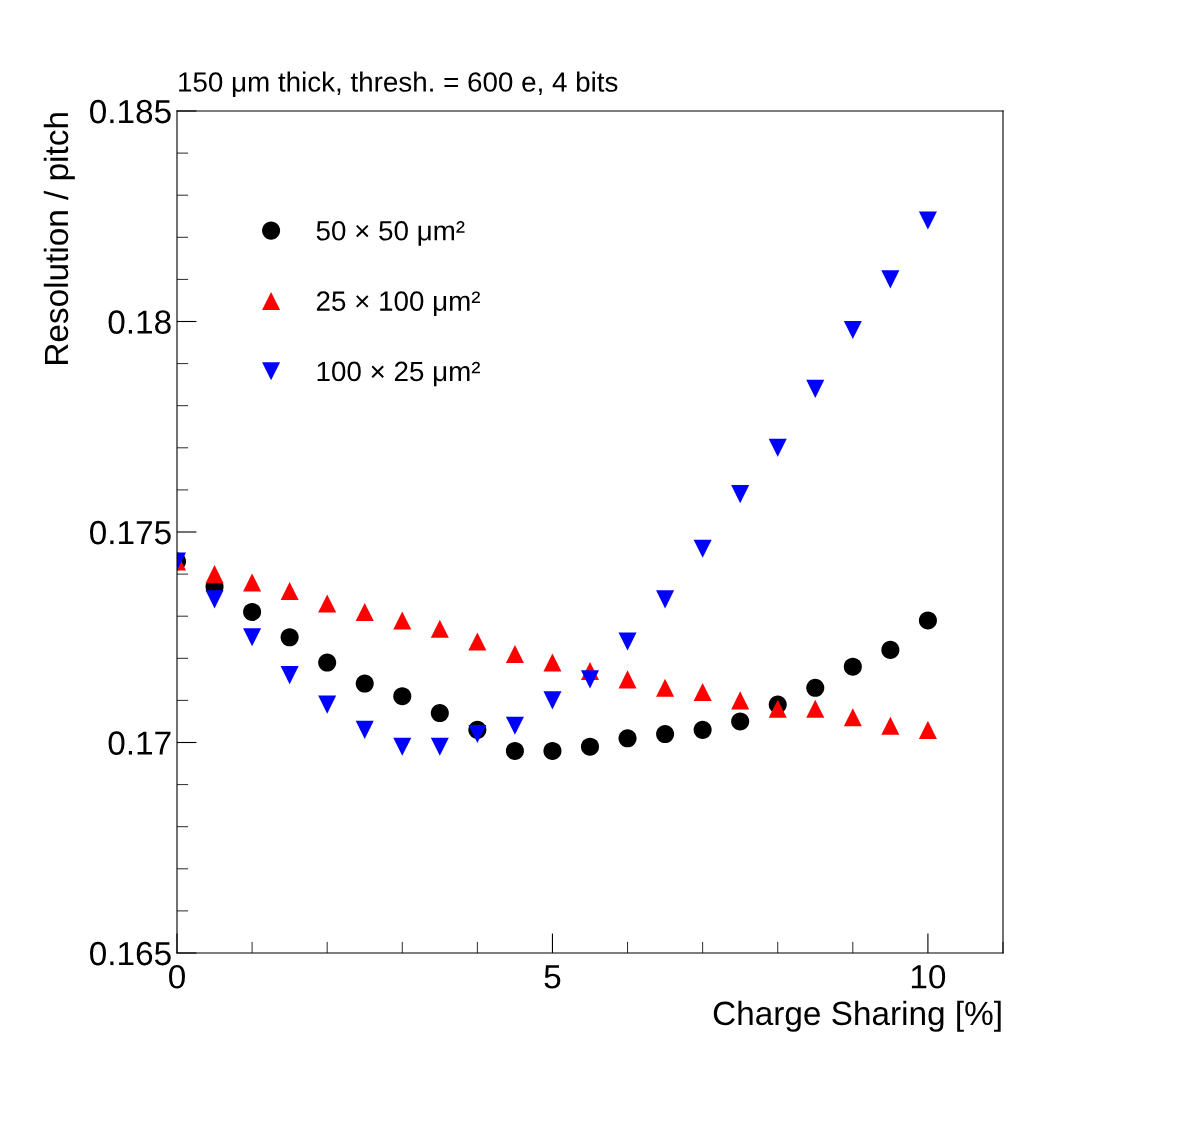  What do you see at coordinates (130, 111) in the screenshot?
I see `y-tick-label: 0.185` at bounding box center [130, 111].